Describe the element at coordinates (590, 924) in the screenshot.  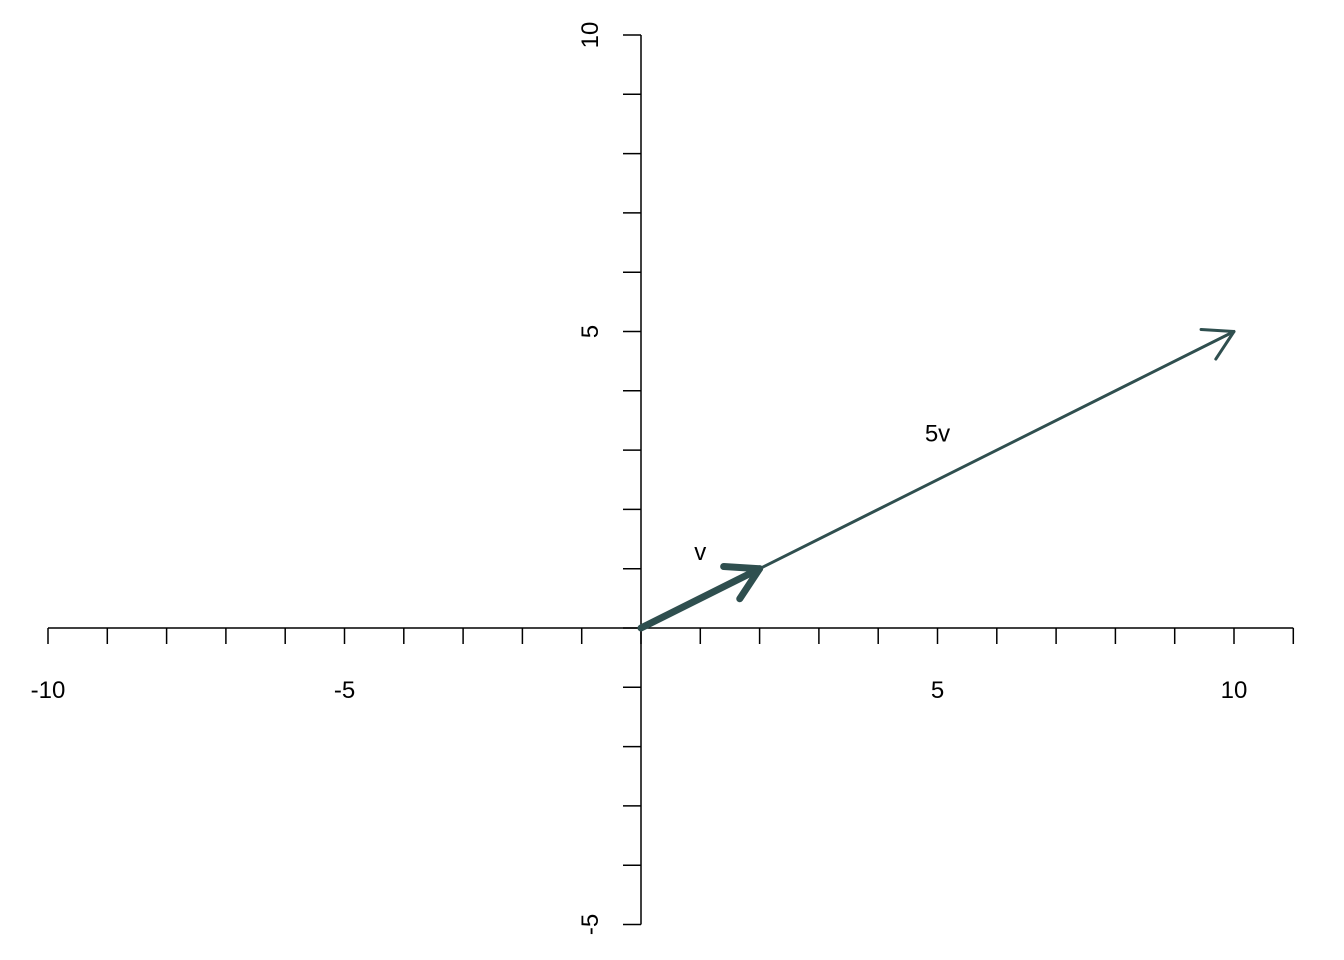
I see `y-tick-label: -5` at that location.